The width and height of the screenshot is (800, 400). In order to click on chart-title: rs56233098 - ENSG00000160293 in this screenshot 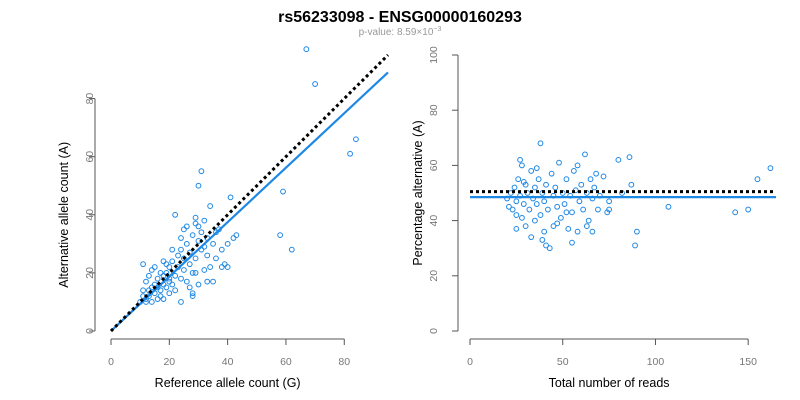, I will do `click(400, 17)`.